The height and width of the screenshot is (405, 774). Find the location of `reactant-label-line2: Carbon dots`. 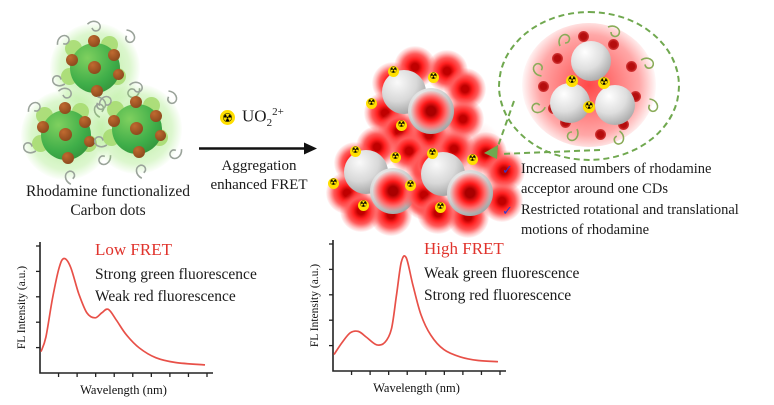

reactant-label-line2: Carbon dots is located at coordinates (108, 210).